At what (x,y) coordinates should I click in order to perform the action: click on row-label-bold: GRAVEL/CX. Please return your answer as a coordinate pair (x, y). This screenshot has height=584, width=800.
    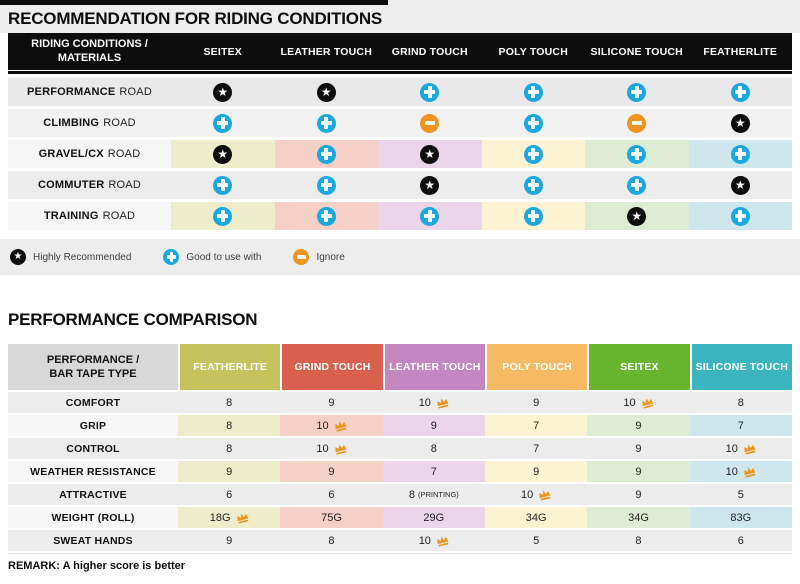
    Looking at the image, I should click on (71, 154).